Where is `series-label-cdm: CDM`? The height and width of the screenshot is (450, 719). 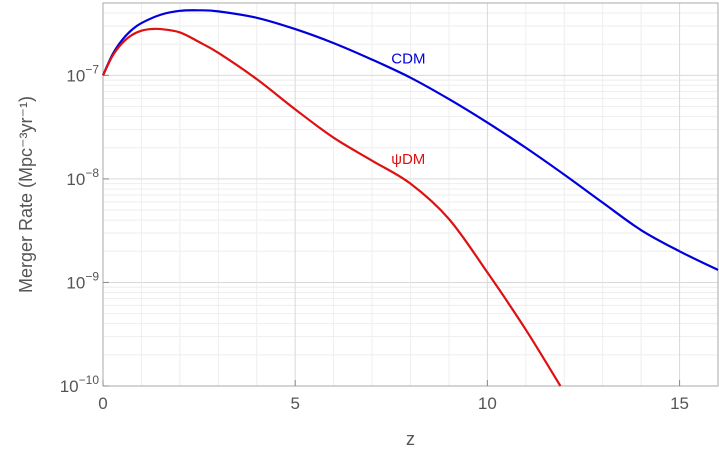
series-label-cdm: CDM is located at coordinates (408, 59).